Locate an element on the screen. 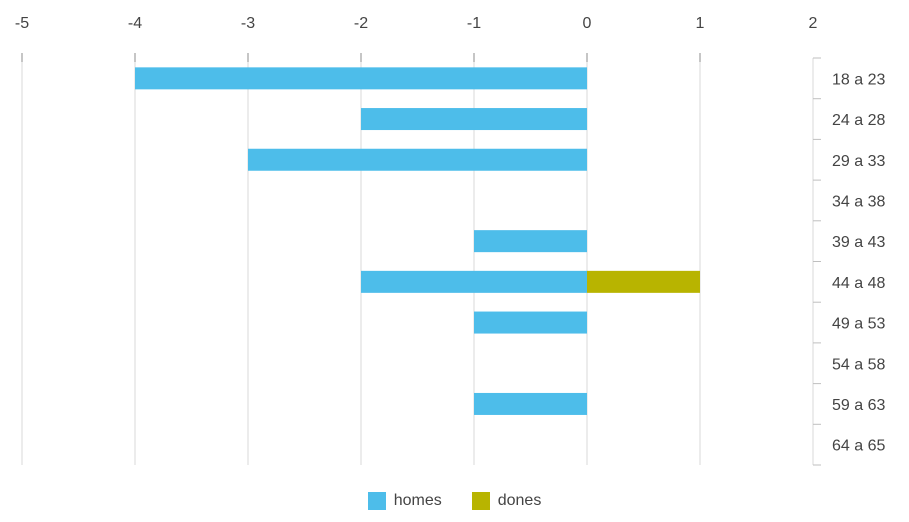  legend-item-homes: homes is located at coordinates (404, 501).